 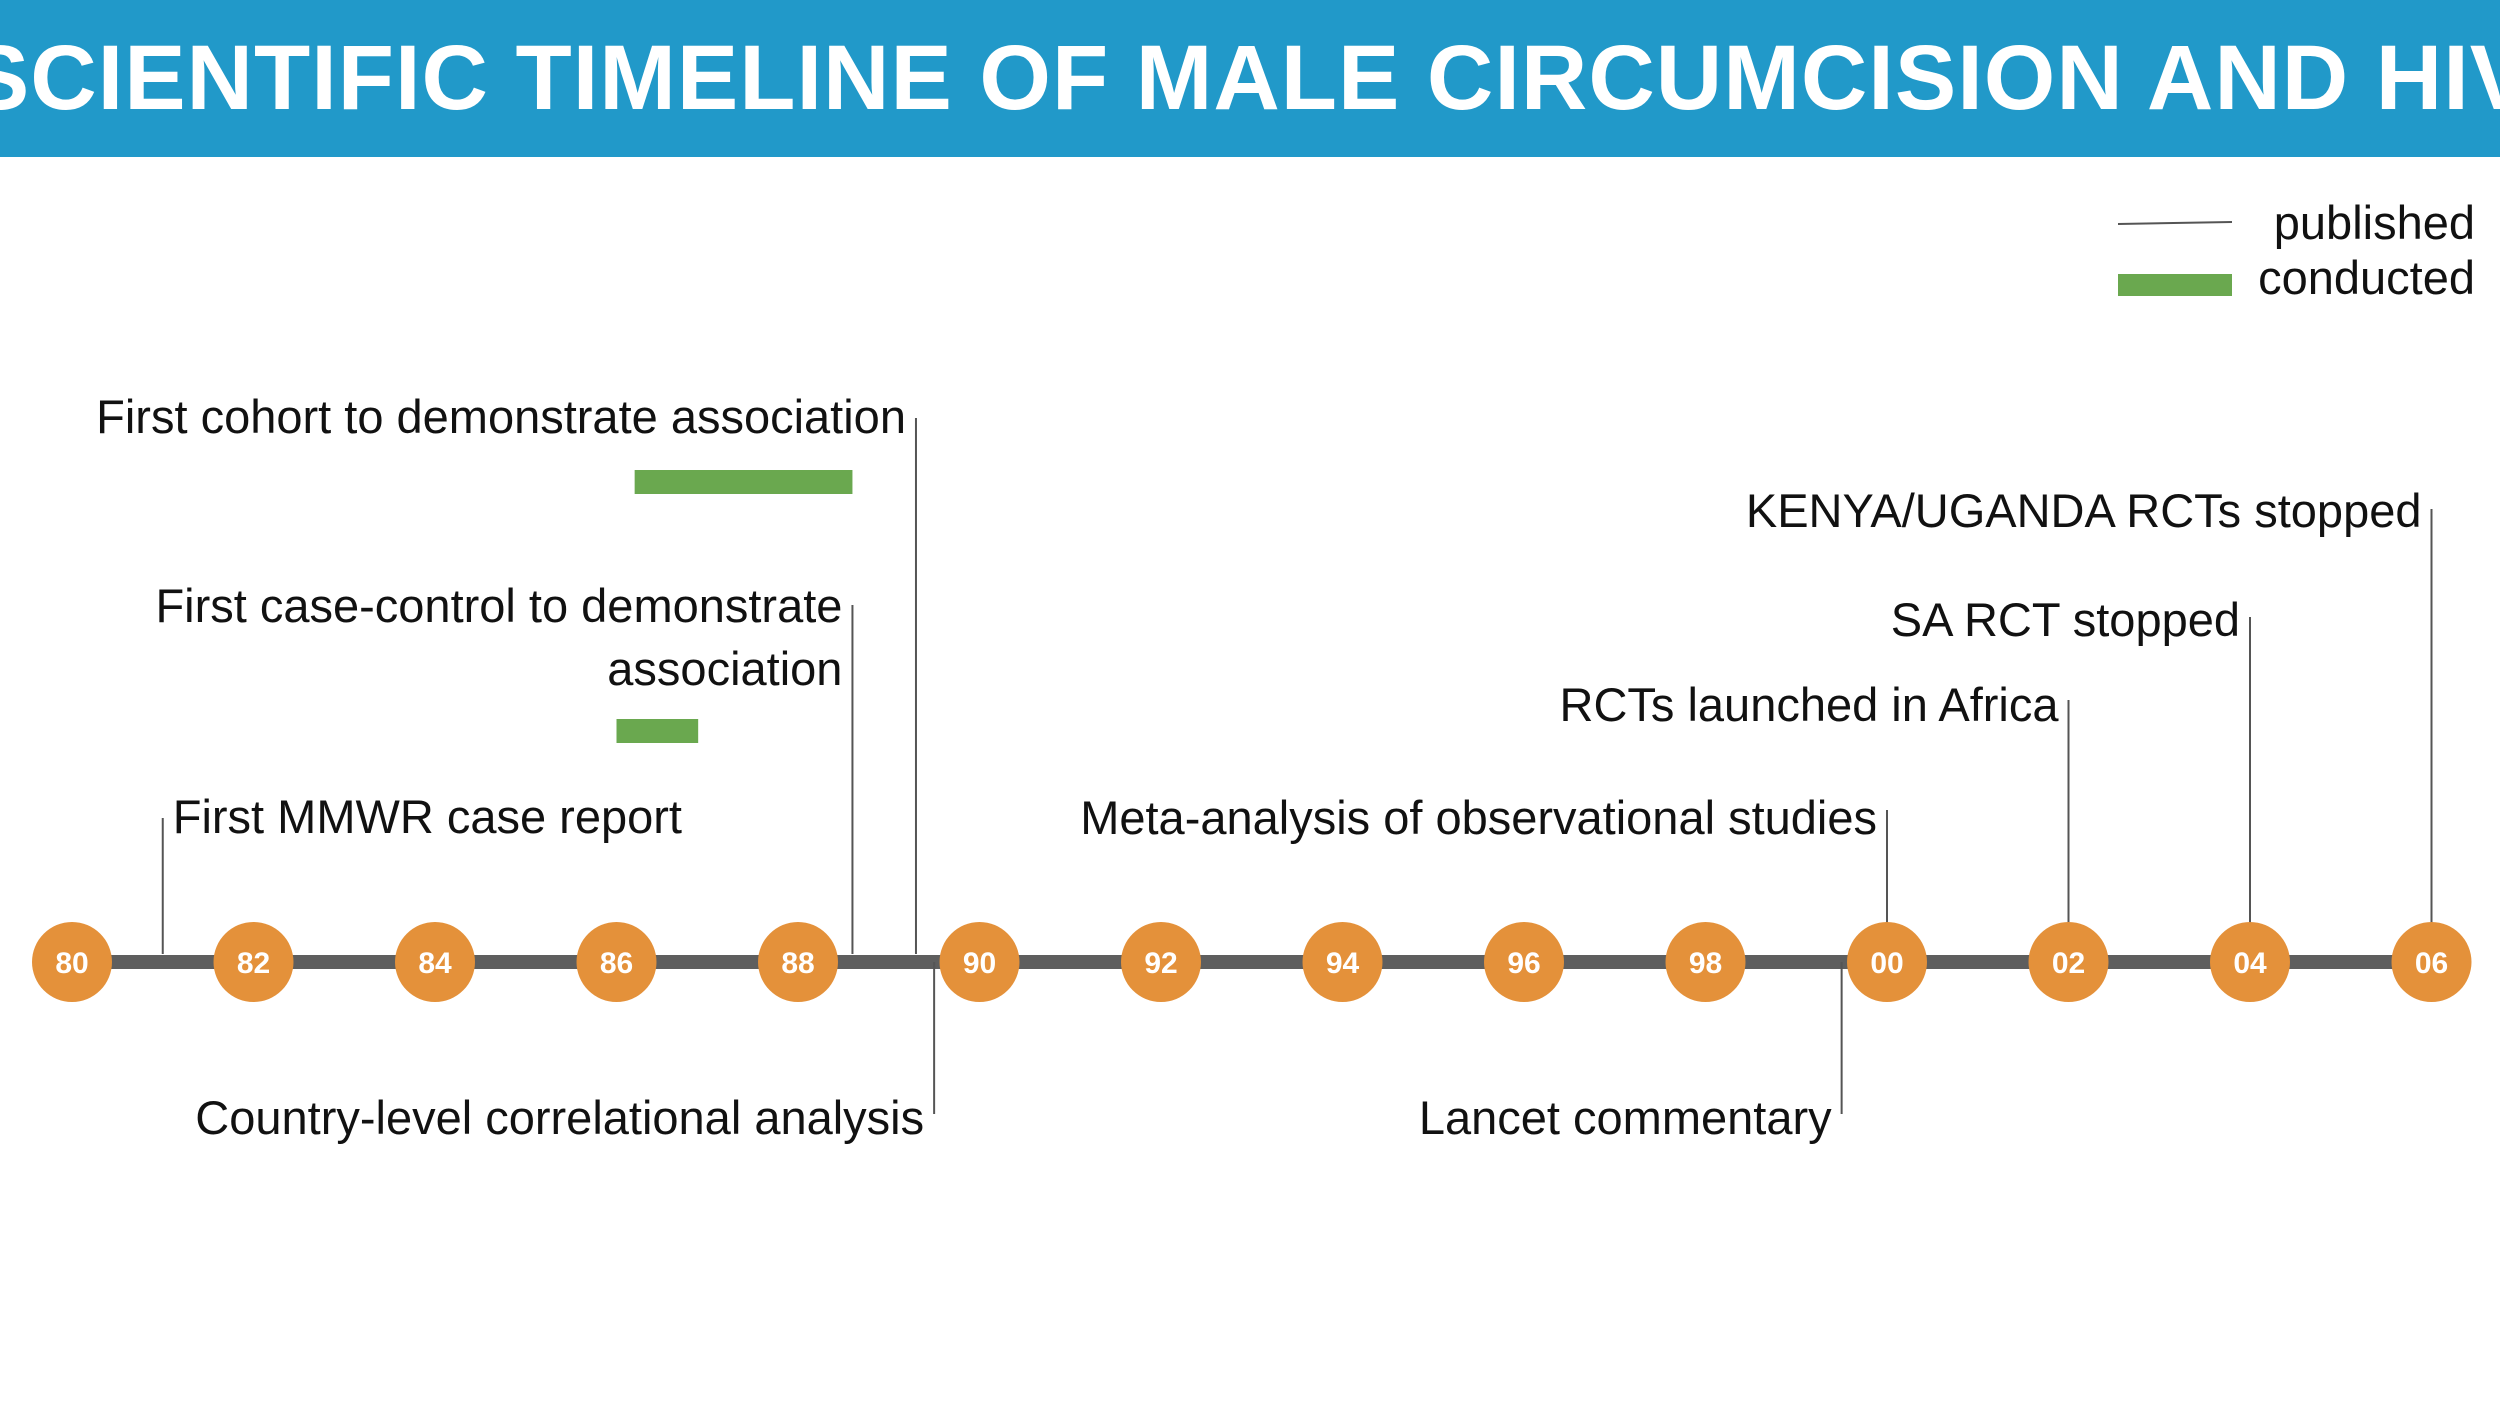 What do you see at coordinates (743, 482) in the screenshot?
I see `conducted-bar-cohort` at bounding box center [743, 482].